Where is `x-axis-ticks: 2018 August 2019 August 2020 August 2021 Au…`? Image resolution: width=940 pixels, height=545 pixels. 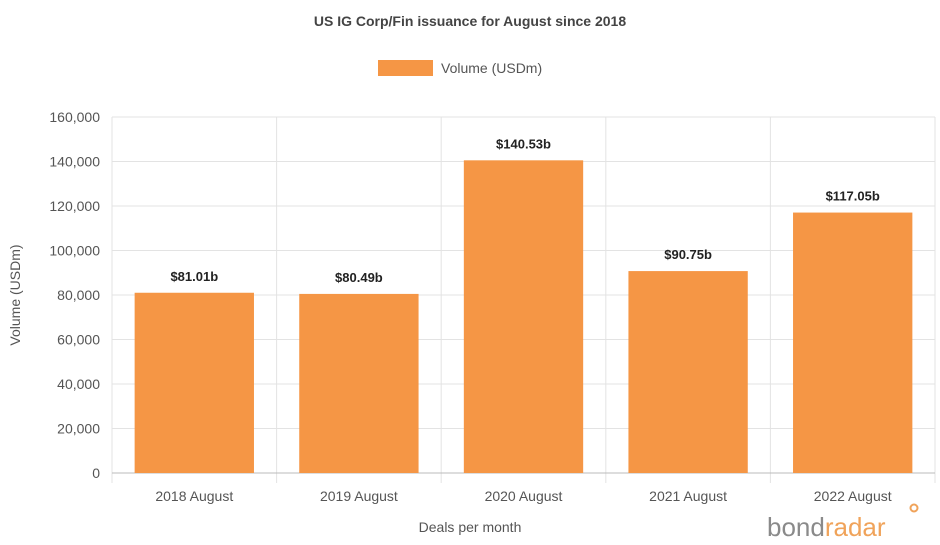
x-axis-ticks: 2018 August 2019 August 2020 August 2021 Au… is located at coordinates (523, 496).